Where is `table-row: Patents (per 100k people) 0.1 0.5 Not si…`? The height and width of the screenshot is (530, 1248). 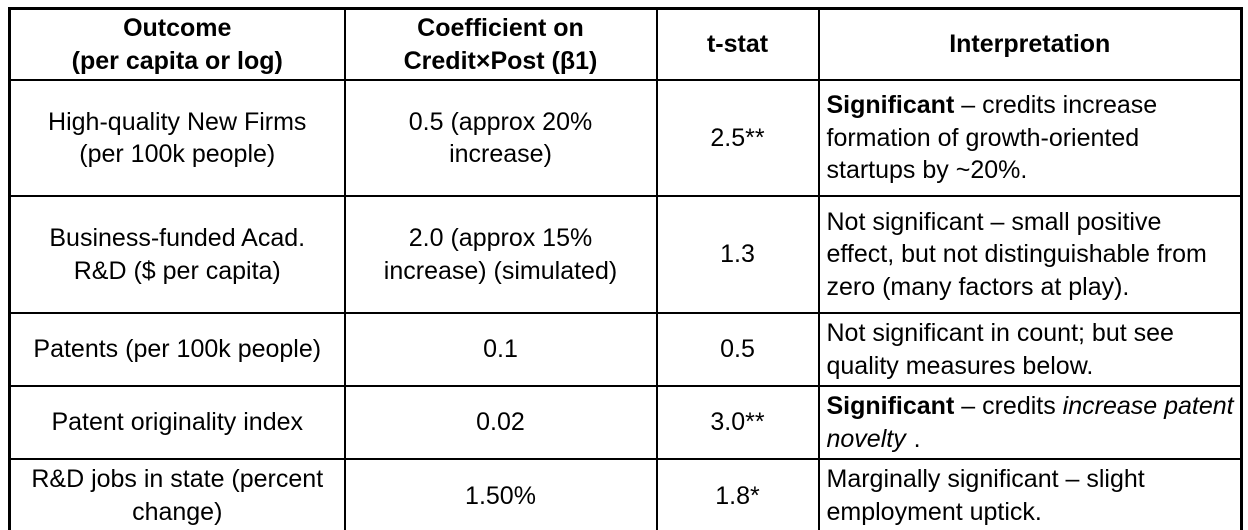 table-row: Patents (per 100k people) 0.1 0.5 Not si… is located at coordinates (625, 349).